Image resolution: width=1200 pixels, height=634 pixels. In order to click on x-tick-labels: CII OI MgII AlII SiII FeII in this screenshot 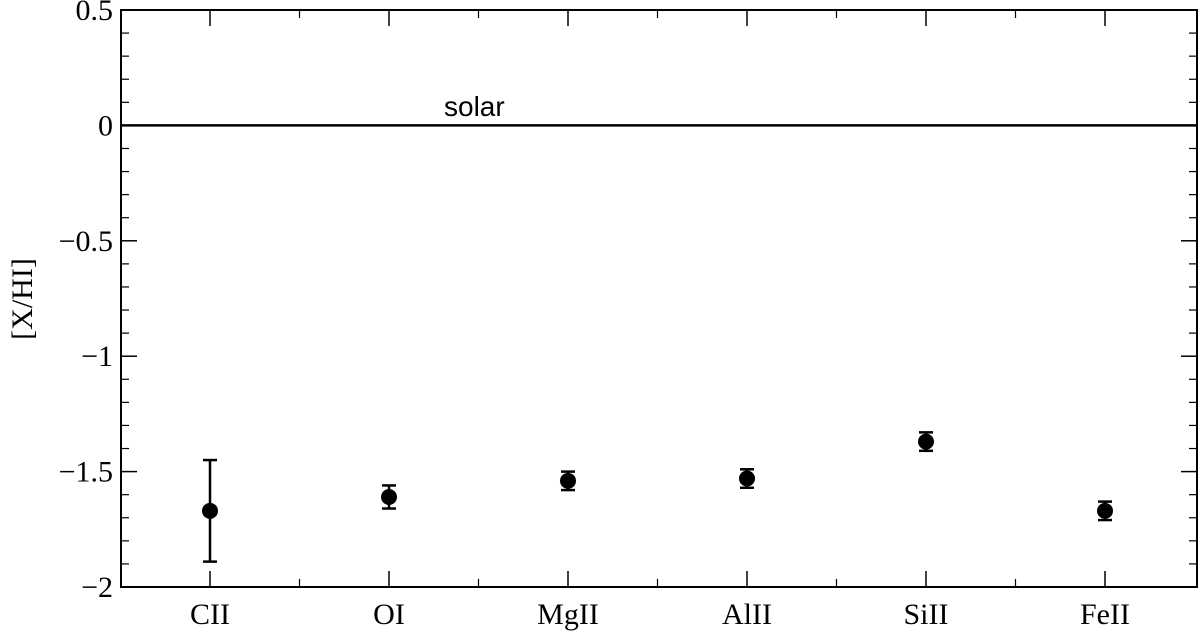, I will do `click(660, 614)`.